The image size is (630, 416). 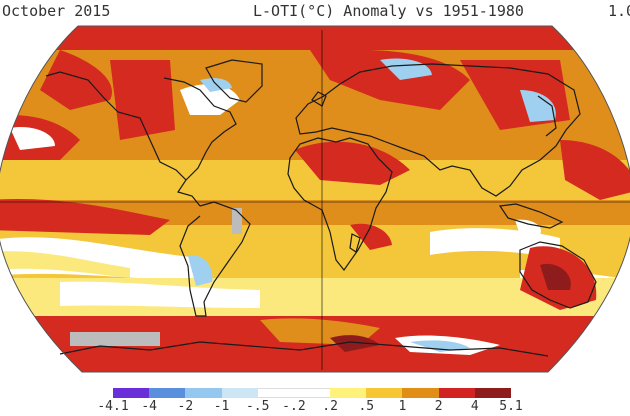 I want to click on north-pacific-neutral, so click(x=32, y=138).